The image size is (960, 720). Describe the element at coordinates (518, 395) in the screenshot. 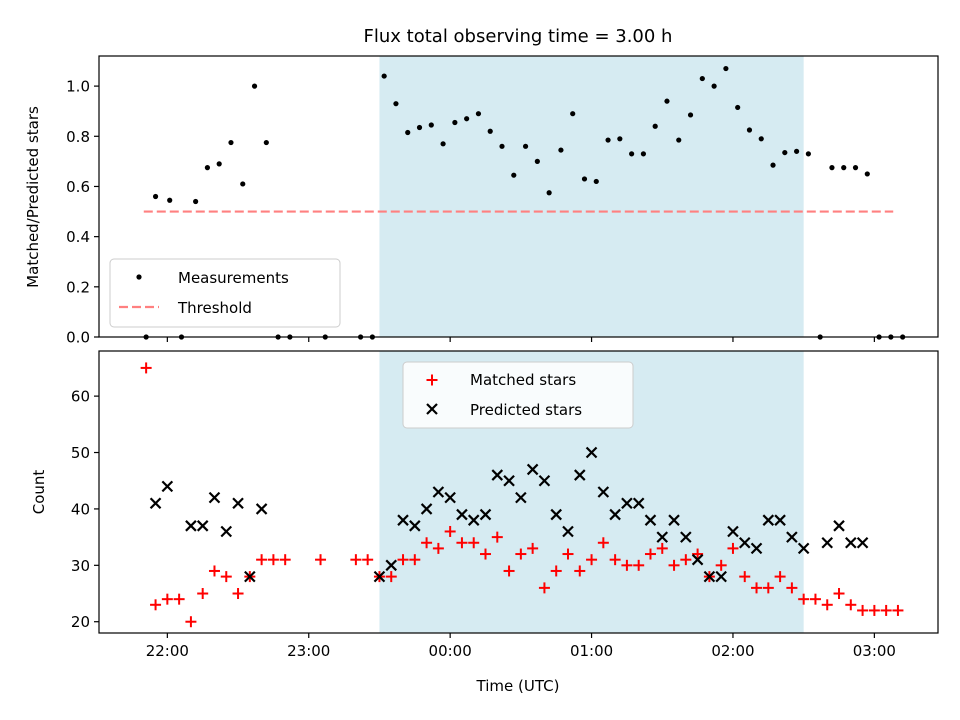

I see `bottom-legend: Matched stars Predicted stars` at that location.